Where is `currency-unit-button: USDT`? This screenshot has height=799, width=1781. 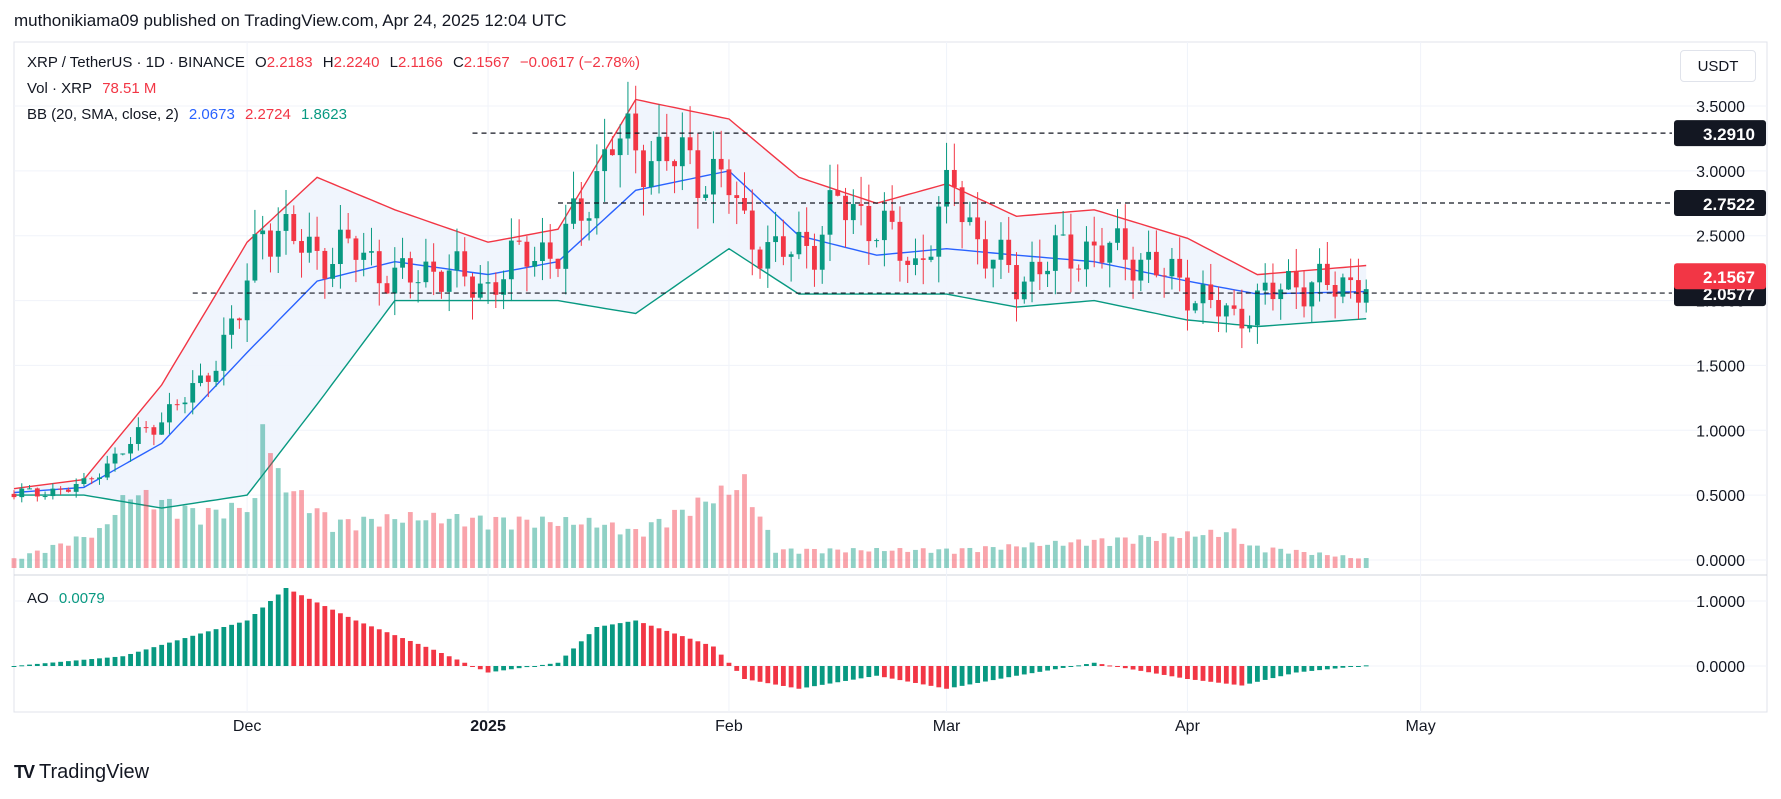
currency-unit-button: USDT is located at coordinates (1718, 66).